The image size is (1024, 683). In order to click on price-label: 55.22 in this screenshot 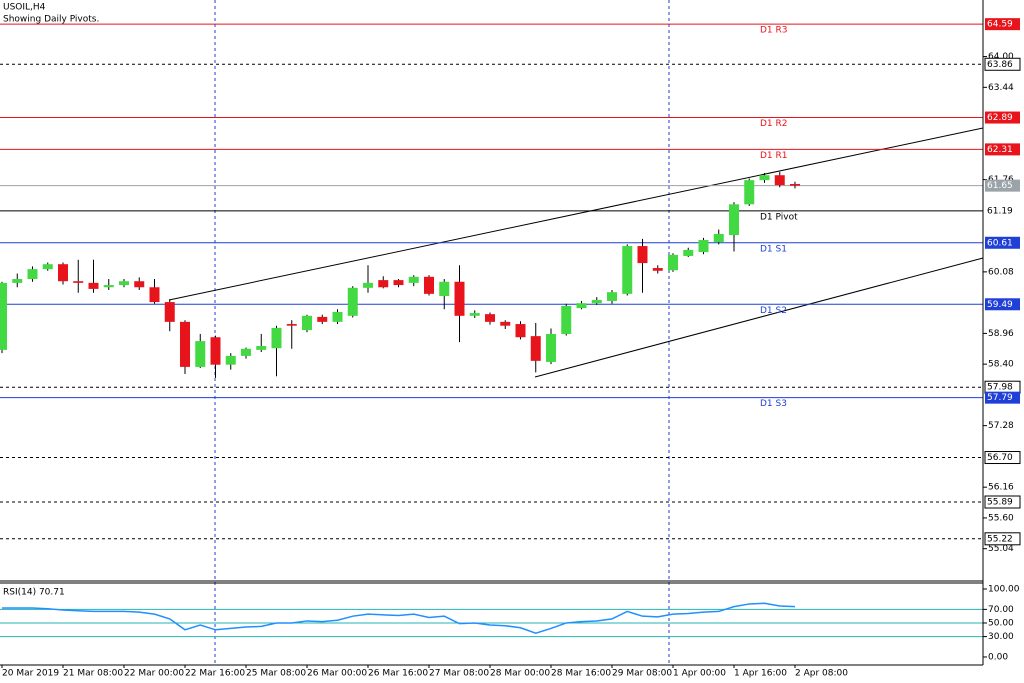, I will do `click(1000, 539)`.